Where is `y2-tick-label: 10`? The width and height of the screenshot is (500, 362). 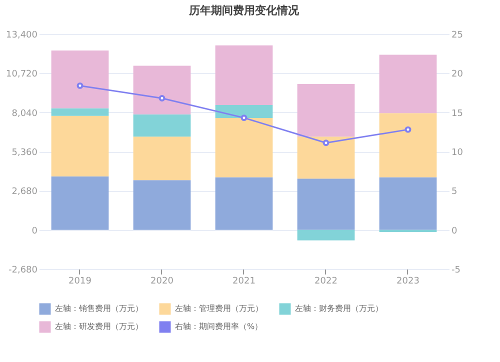 y2-tick-label: 10 is located at coordinates (458, 153).